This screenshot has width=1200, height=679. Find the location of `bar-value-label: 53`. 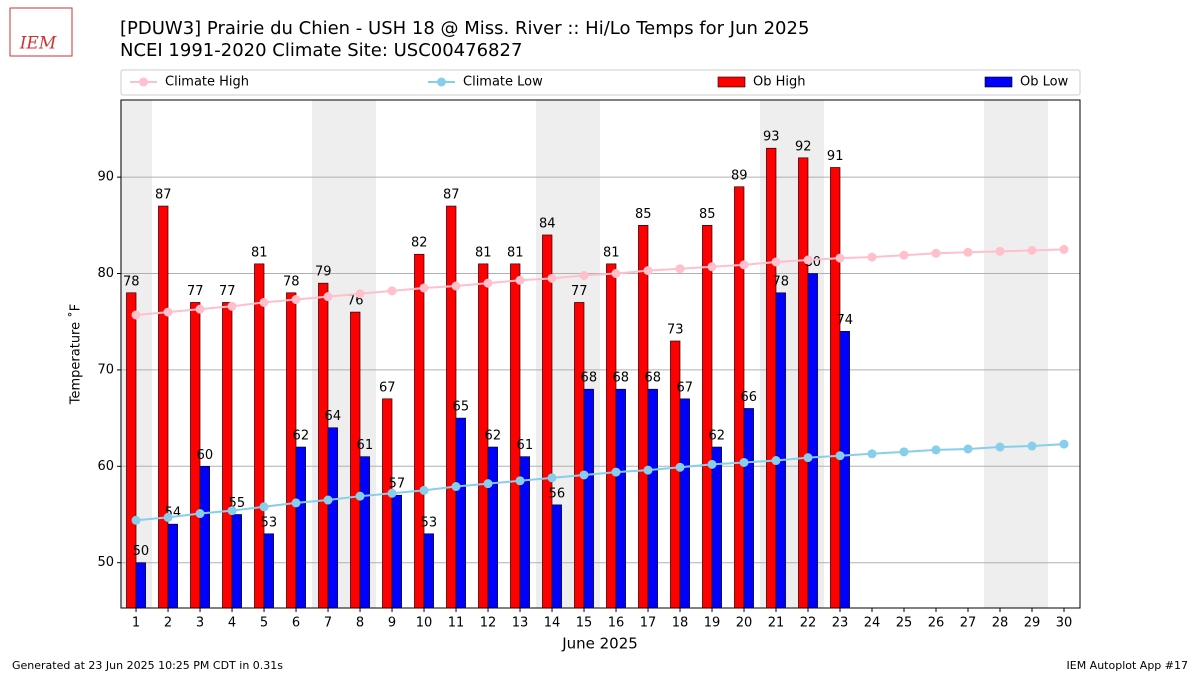

bar-value-label: 53 is located at coordinates (429, 522).